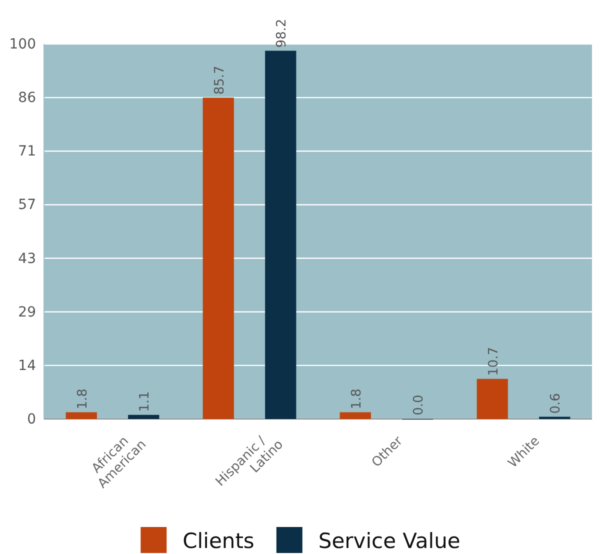 This screenshot has width=601, height=554. I want to click on y-tick-label: 86, so click(27, 98).